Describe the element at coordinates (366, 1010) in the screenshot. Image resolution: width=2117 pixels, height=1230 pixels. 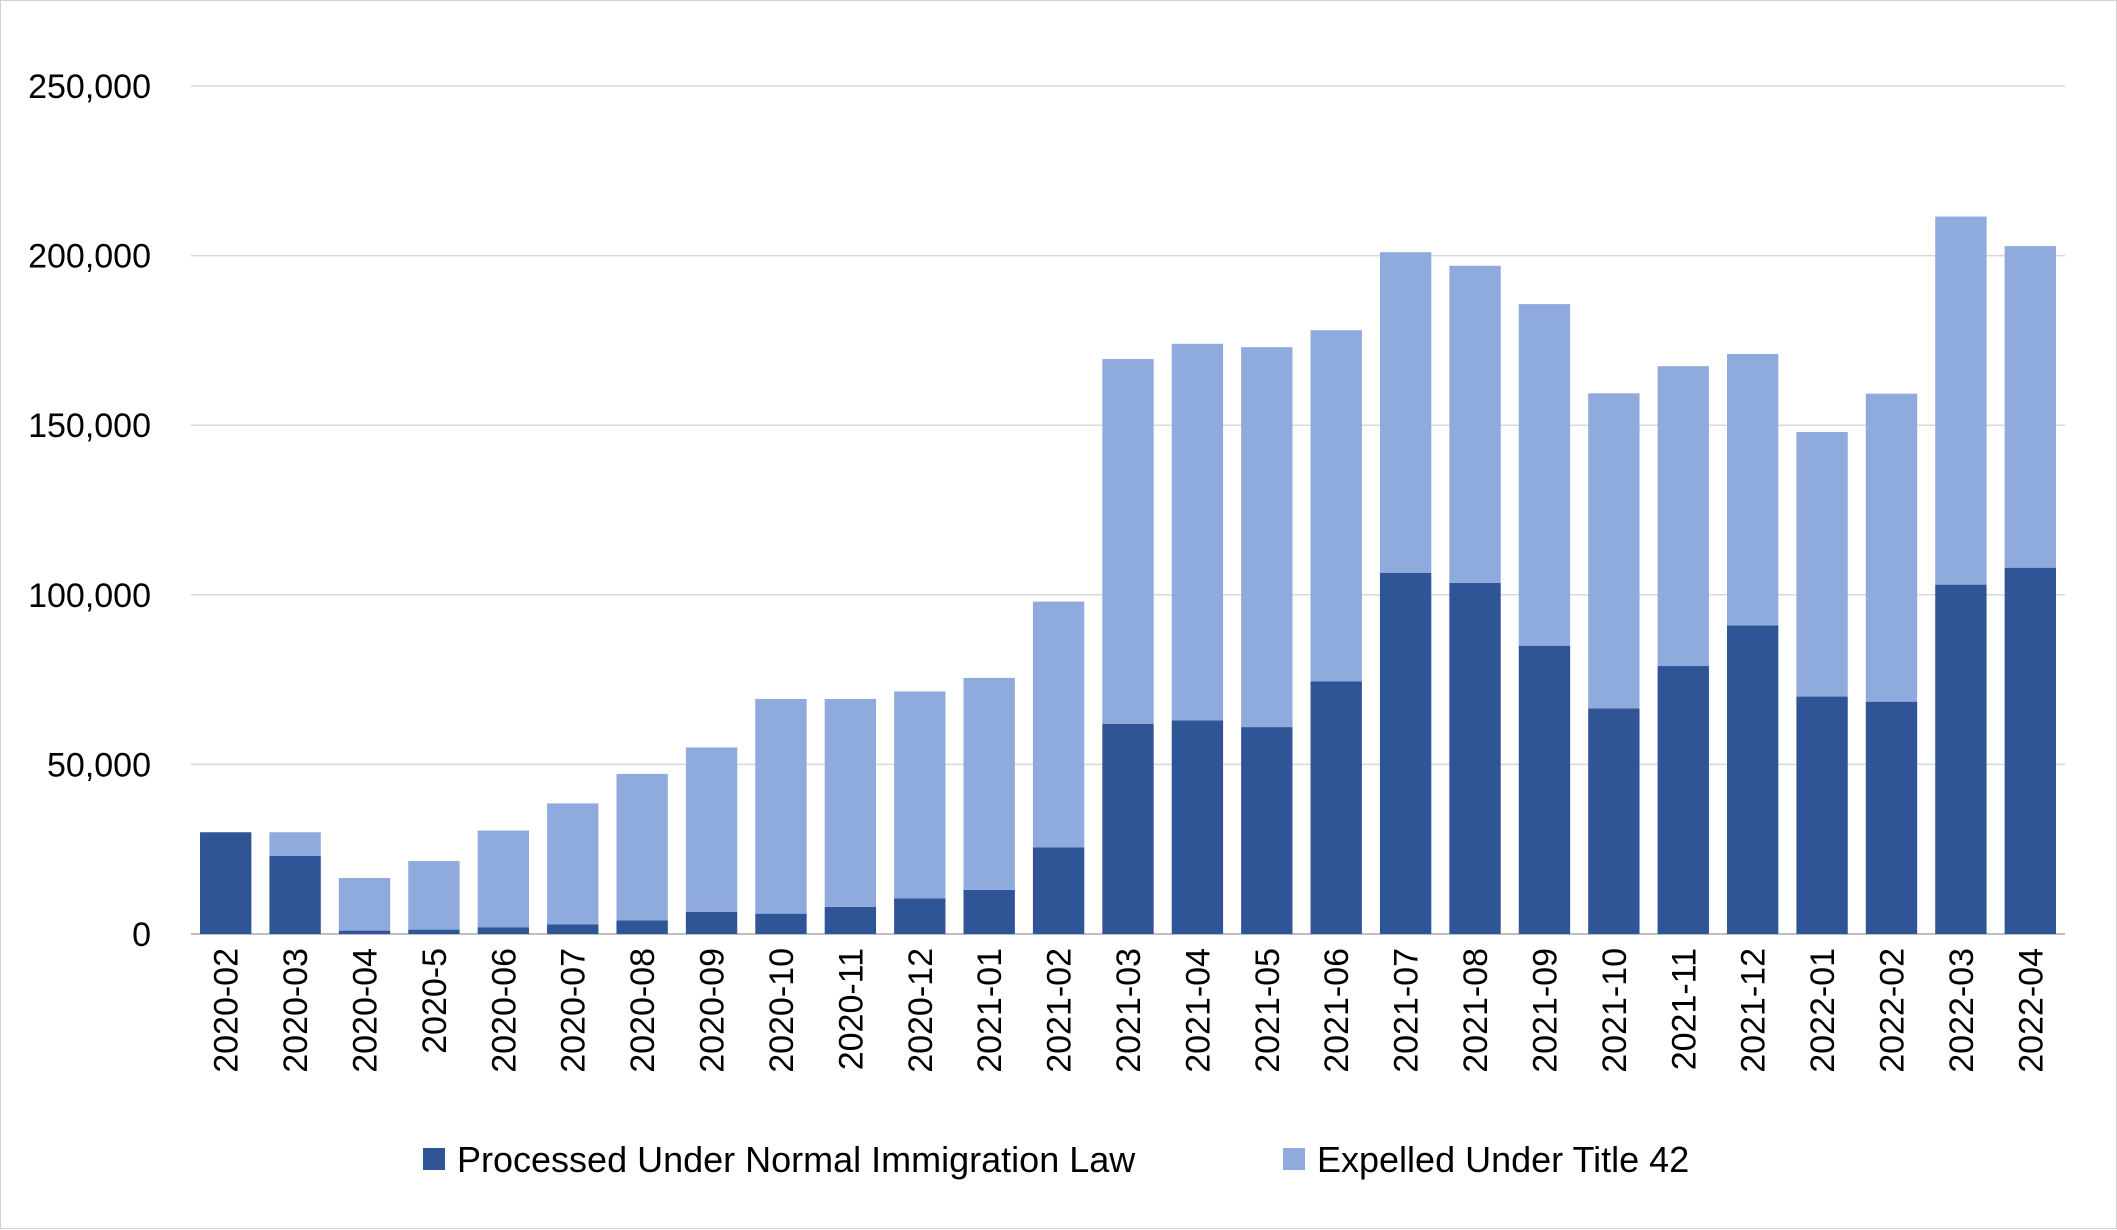
I see `x-tick-label: 2020-04` at that location.